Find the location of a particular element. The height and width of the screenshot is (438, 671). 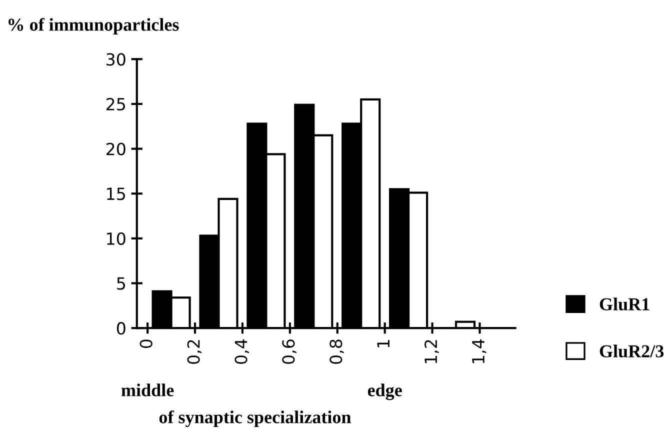

x-tick-label: 1,2 is located at coordinates (431, 352).